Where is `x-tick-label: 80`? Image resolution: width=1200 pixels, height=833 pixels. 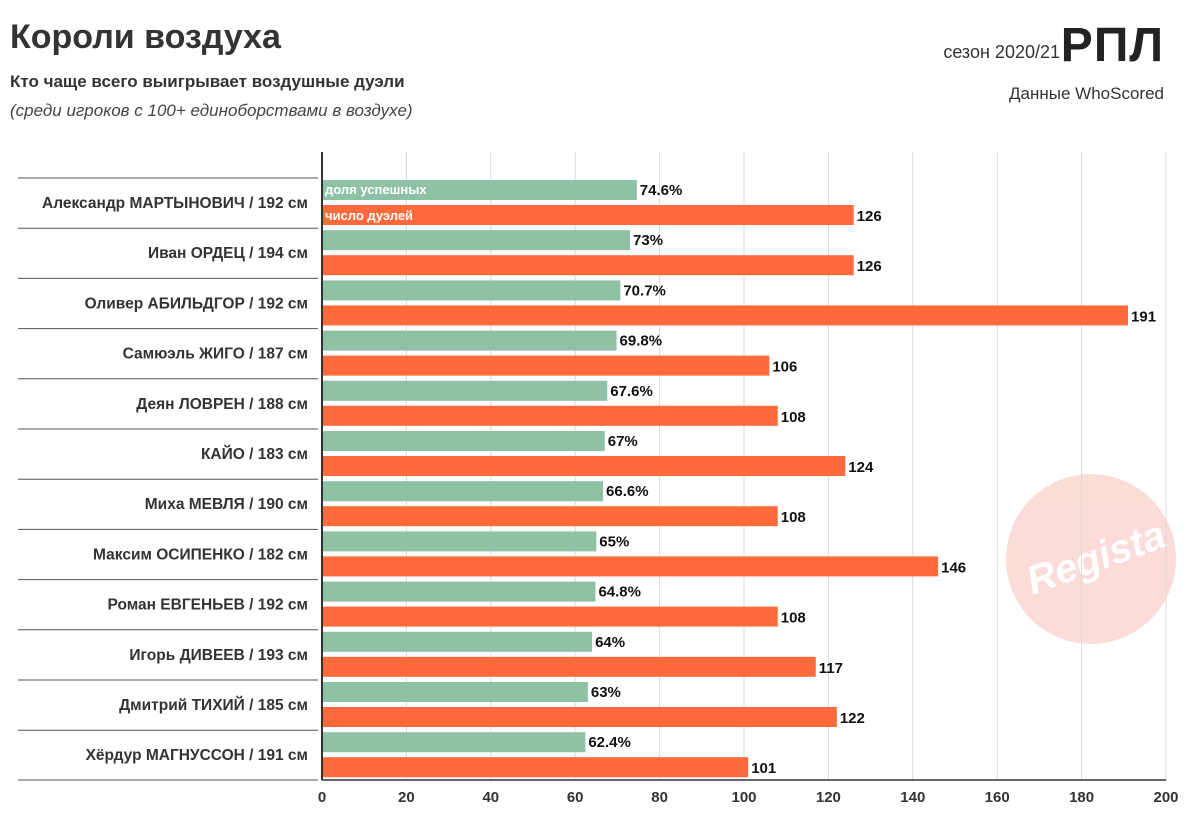 x-tick-label: 80 is located at coordinates (659, 797).